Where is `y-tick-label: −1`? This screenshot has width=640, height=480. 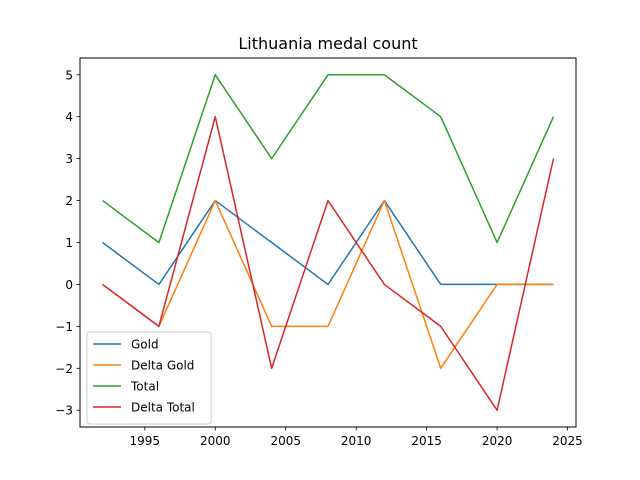 y-tick-label: −1 is located at coordinates (64, 327).